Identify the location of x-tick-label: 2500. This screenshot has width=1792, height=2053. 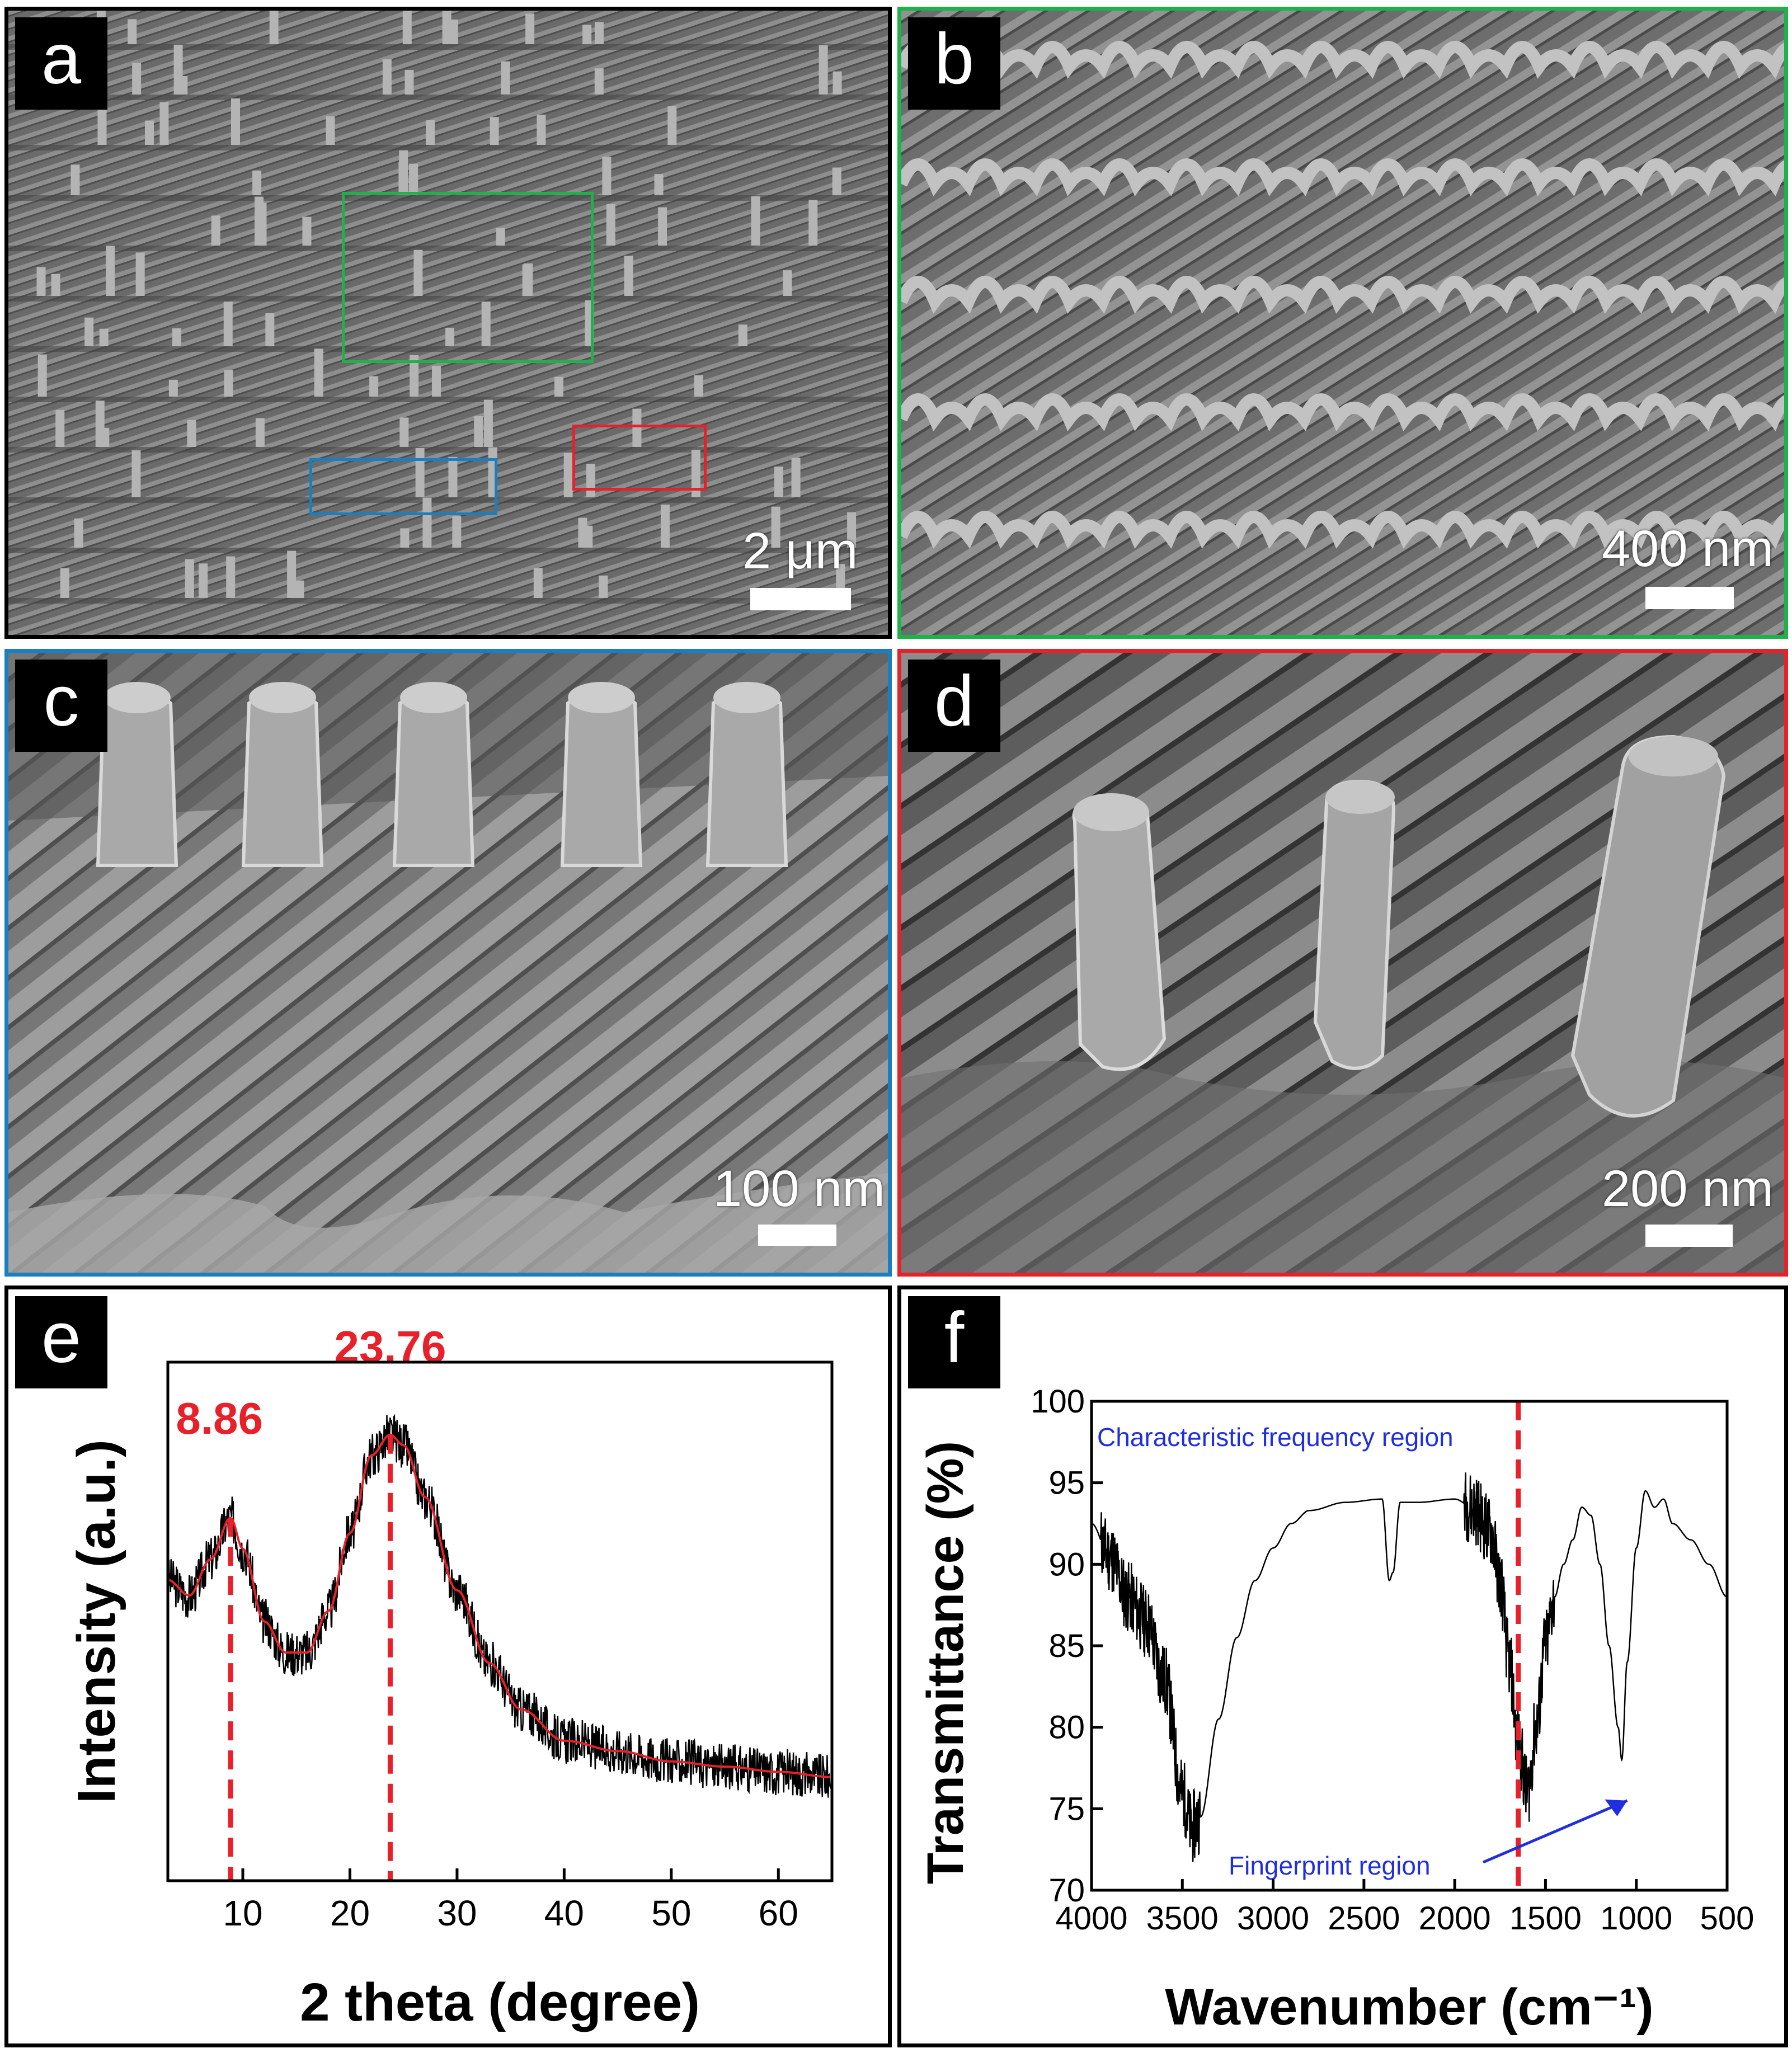
(1364, 1918).